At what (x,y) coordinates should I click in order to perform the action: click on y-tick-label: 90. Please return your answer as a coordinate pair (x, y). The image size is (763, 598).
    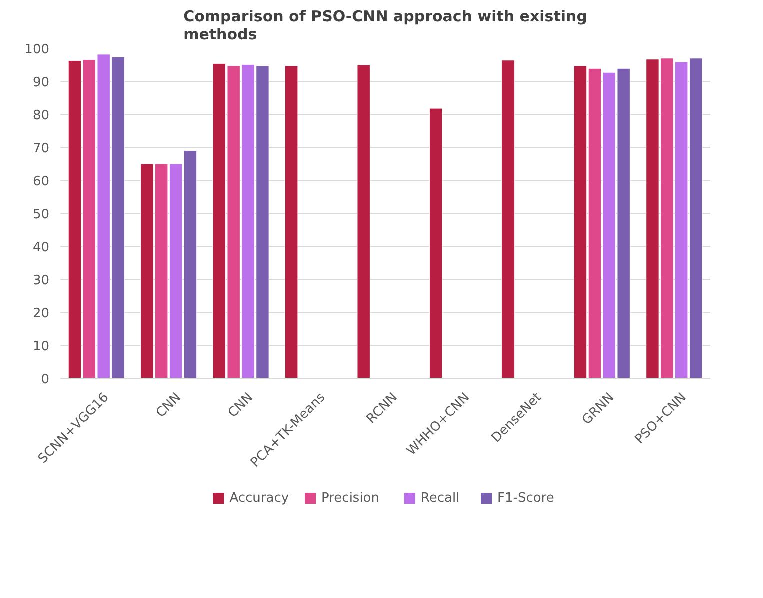
    Looking at the image, I should click on (41, 83).